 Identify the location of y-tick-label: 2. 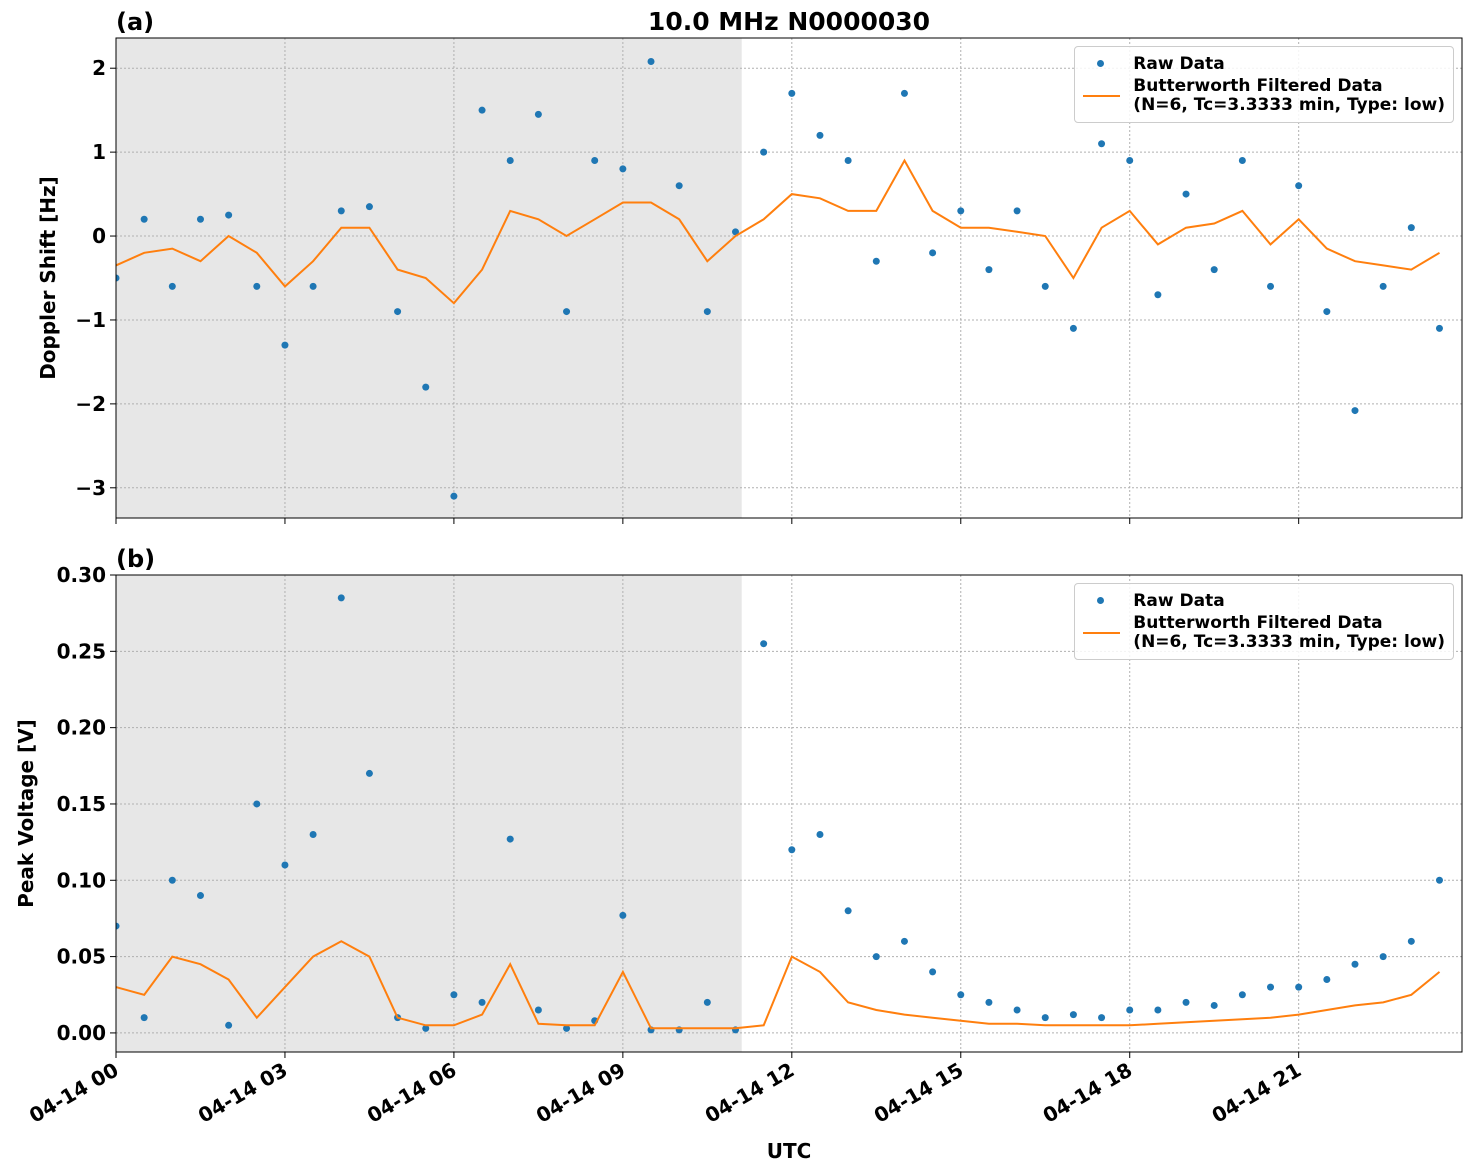
(99, 68).